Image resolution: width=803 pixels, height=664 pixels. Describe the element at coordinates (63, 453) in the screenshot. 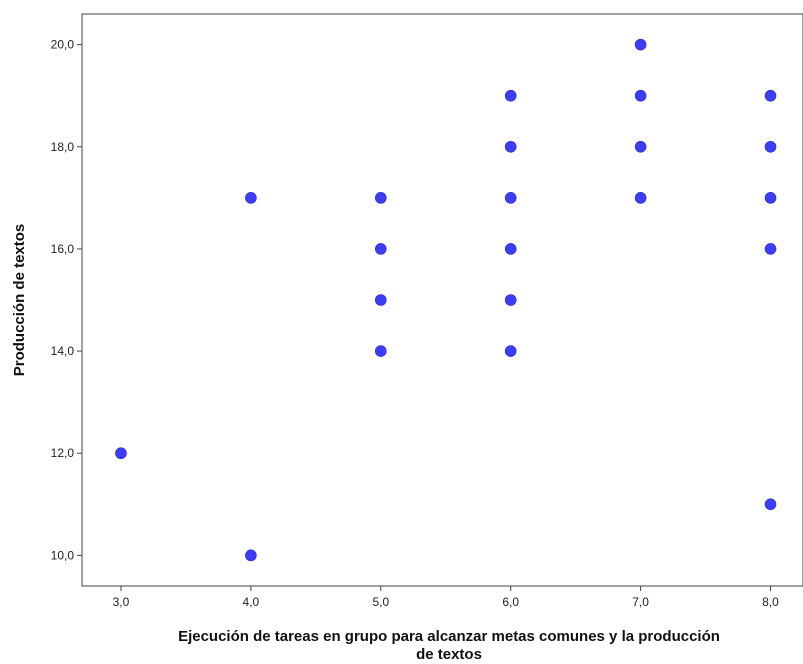

I see `y-tick-label: 12,0` at that location.